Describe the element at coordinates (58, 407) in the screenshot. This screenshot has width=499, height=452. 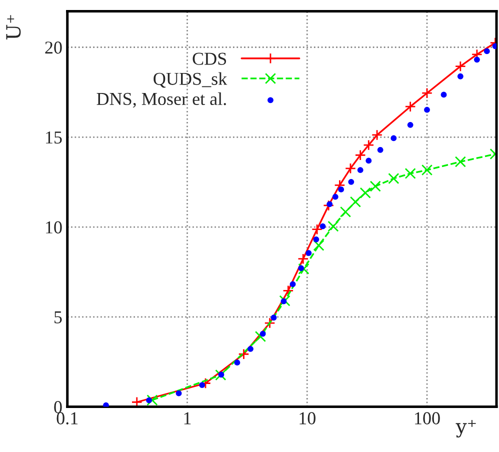
I see `y-tick-label: 0` at that location.